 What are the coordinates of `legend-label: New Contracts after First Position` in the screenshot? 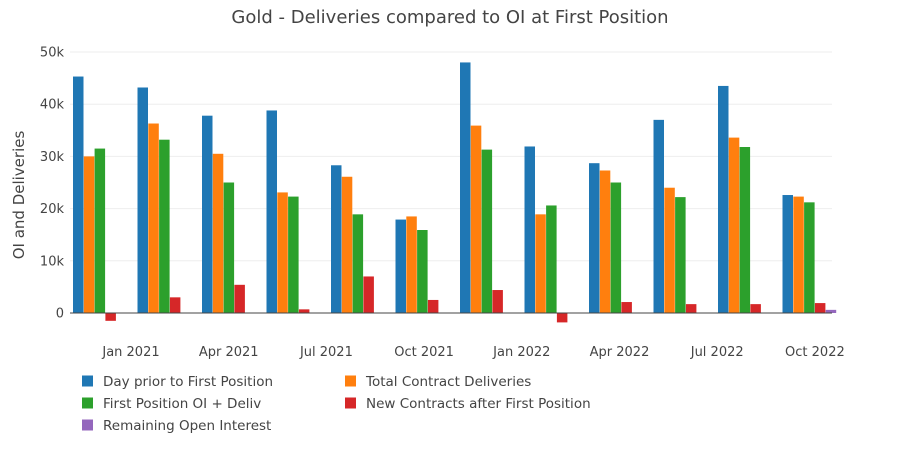 It's located at (478, 404).